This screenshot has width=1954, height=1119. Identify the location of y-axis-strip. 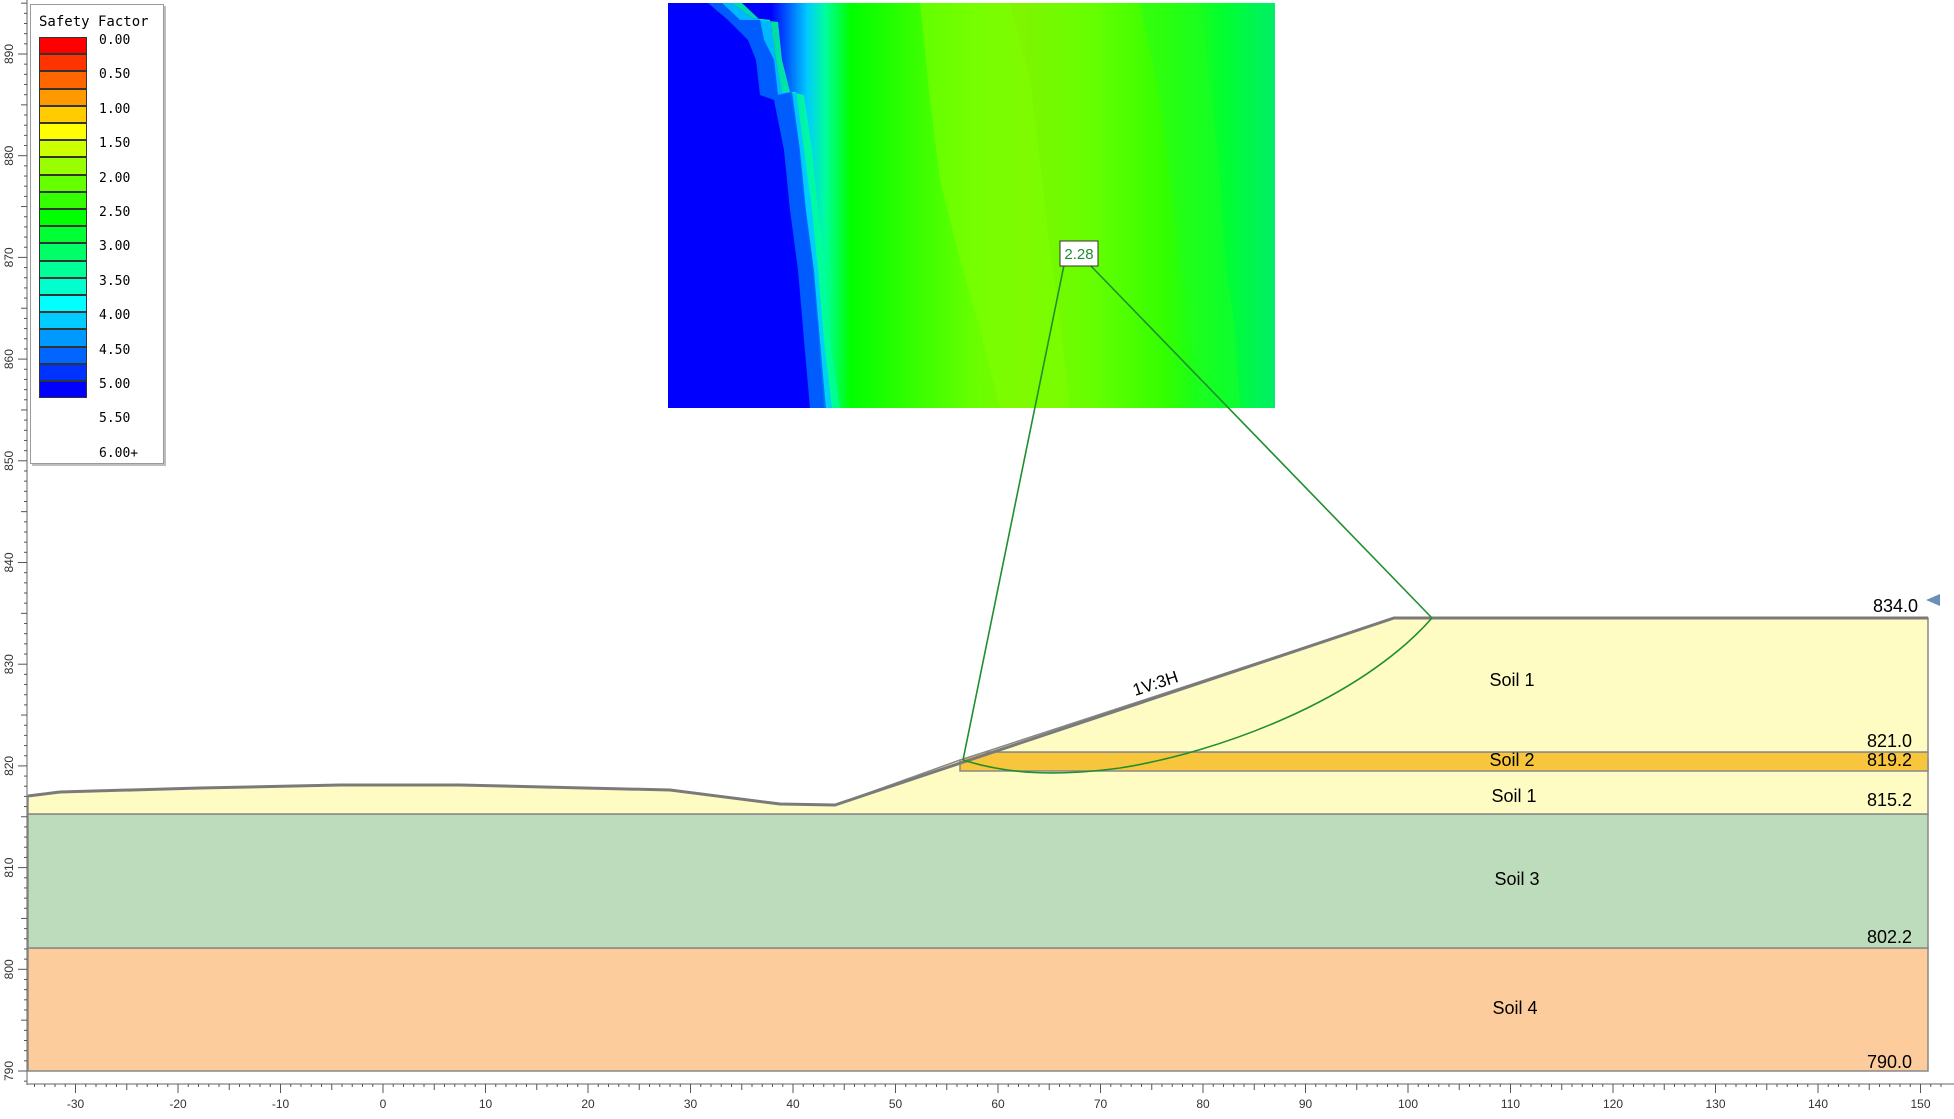
(14, 542).